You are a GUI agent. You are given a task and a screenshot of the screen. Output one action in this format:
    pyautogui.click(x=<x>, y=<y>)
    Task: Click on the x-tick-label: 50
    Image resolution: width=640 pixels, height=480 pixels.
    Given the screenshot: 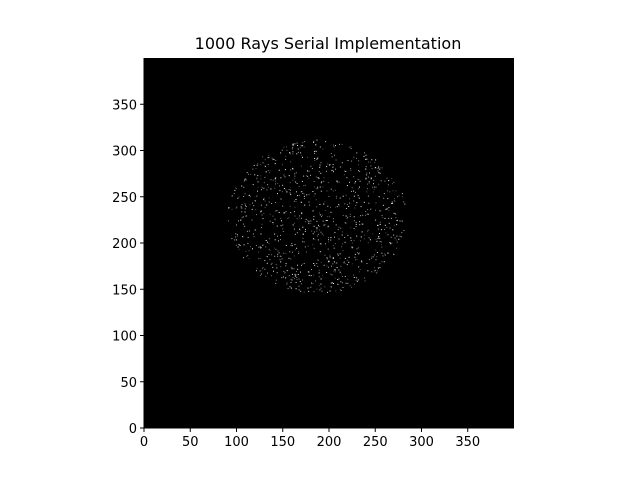 What is the action you would take?
    pyautogui.click(x=190, y=442)
    